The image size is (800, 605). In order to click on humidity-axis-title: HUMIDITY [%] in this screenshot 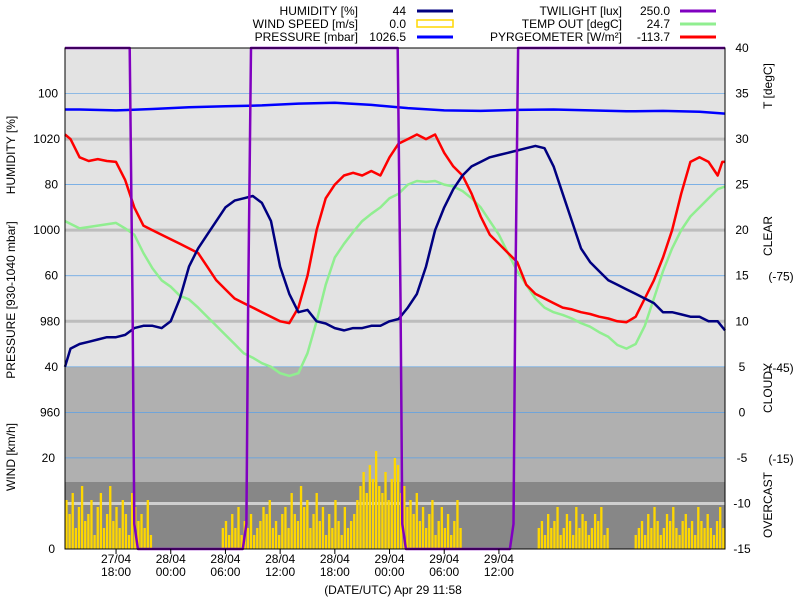, I will do `click(11, 155)`.